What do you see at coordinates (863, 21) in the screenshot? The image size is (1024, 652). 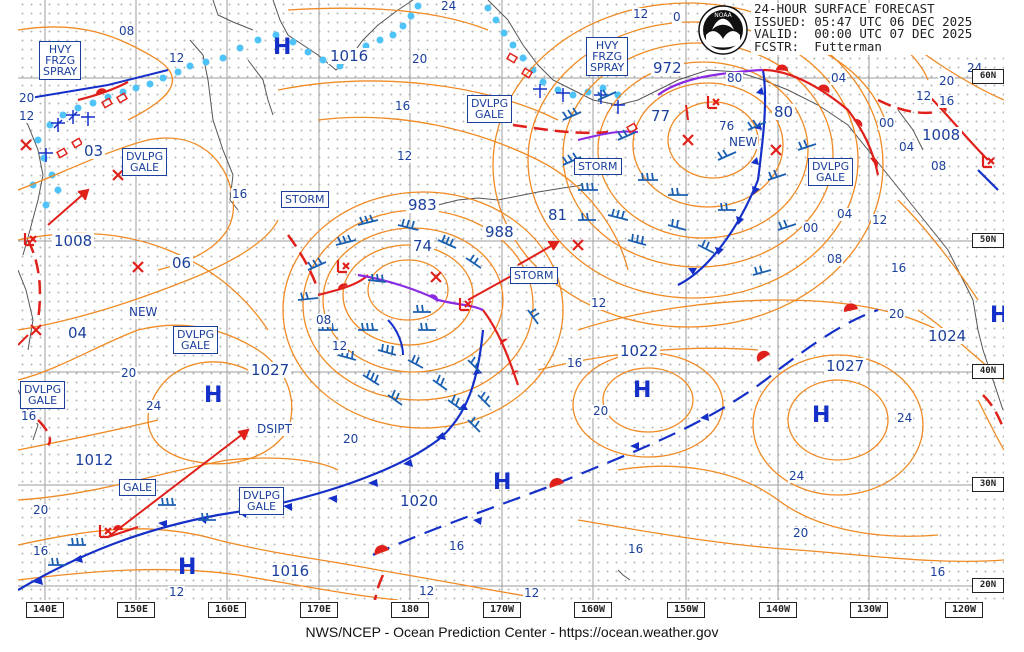 I see `header-issued: ISSUED: 05:47 UTC 06 DEC 2025` at bounding box center [863, 21].